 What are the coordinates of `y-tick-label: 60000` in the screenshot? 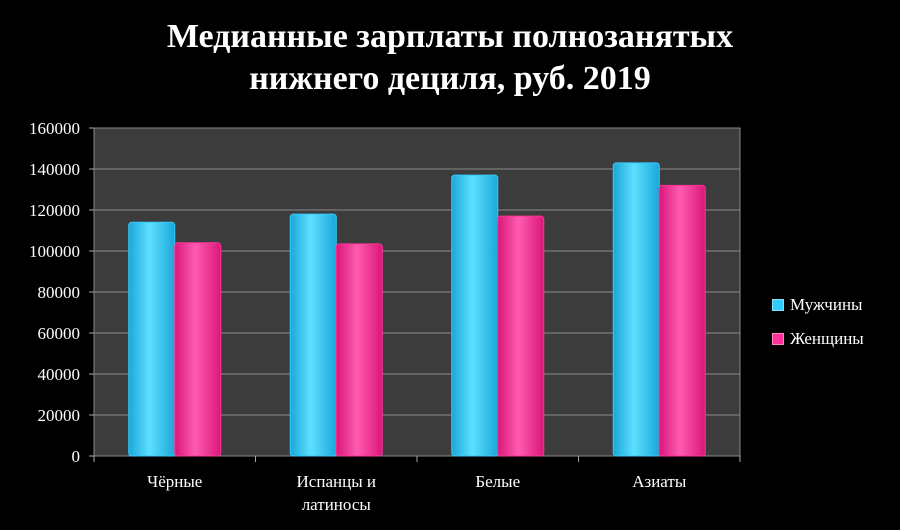 It's located at (59, 333).